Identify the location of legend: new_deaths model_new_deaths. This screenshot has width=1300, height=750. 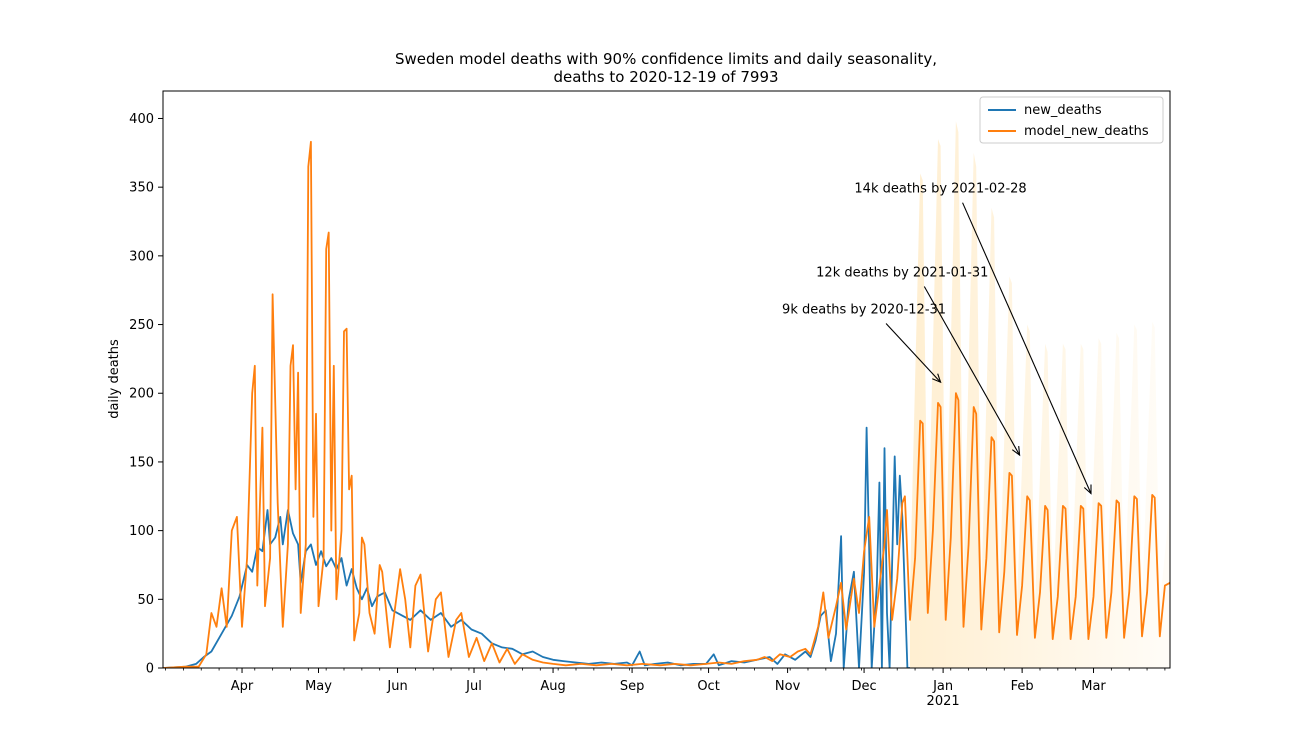
(1071, 120).